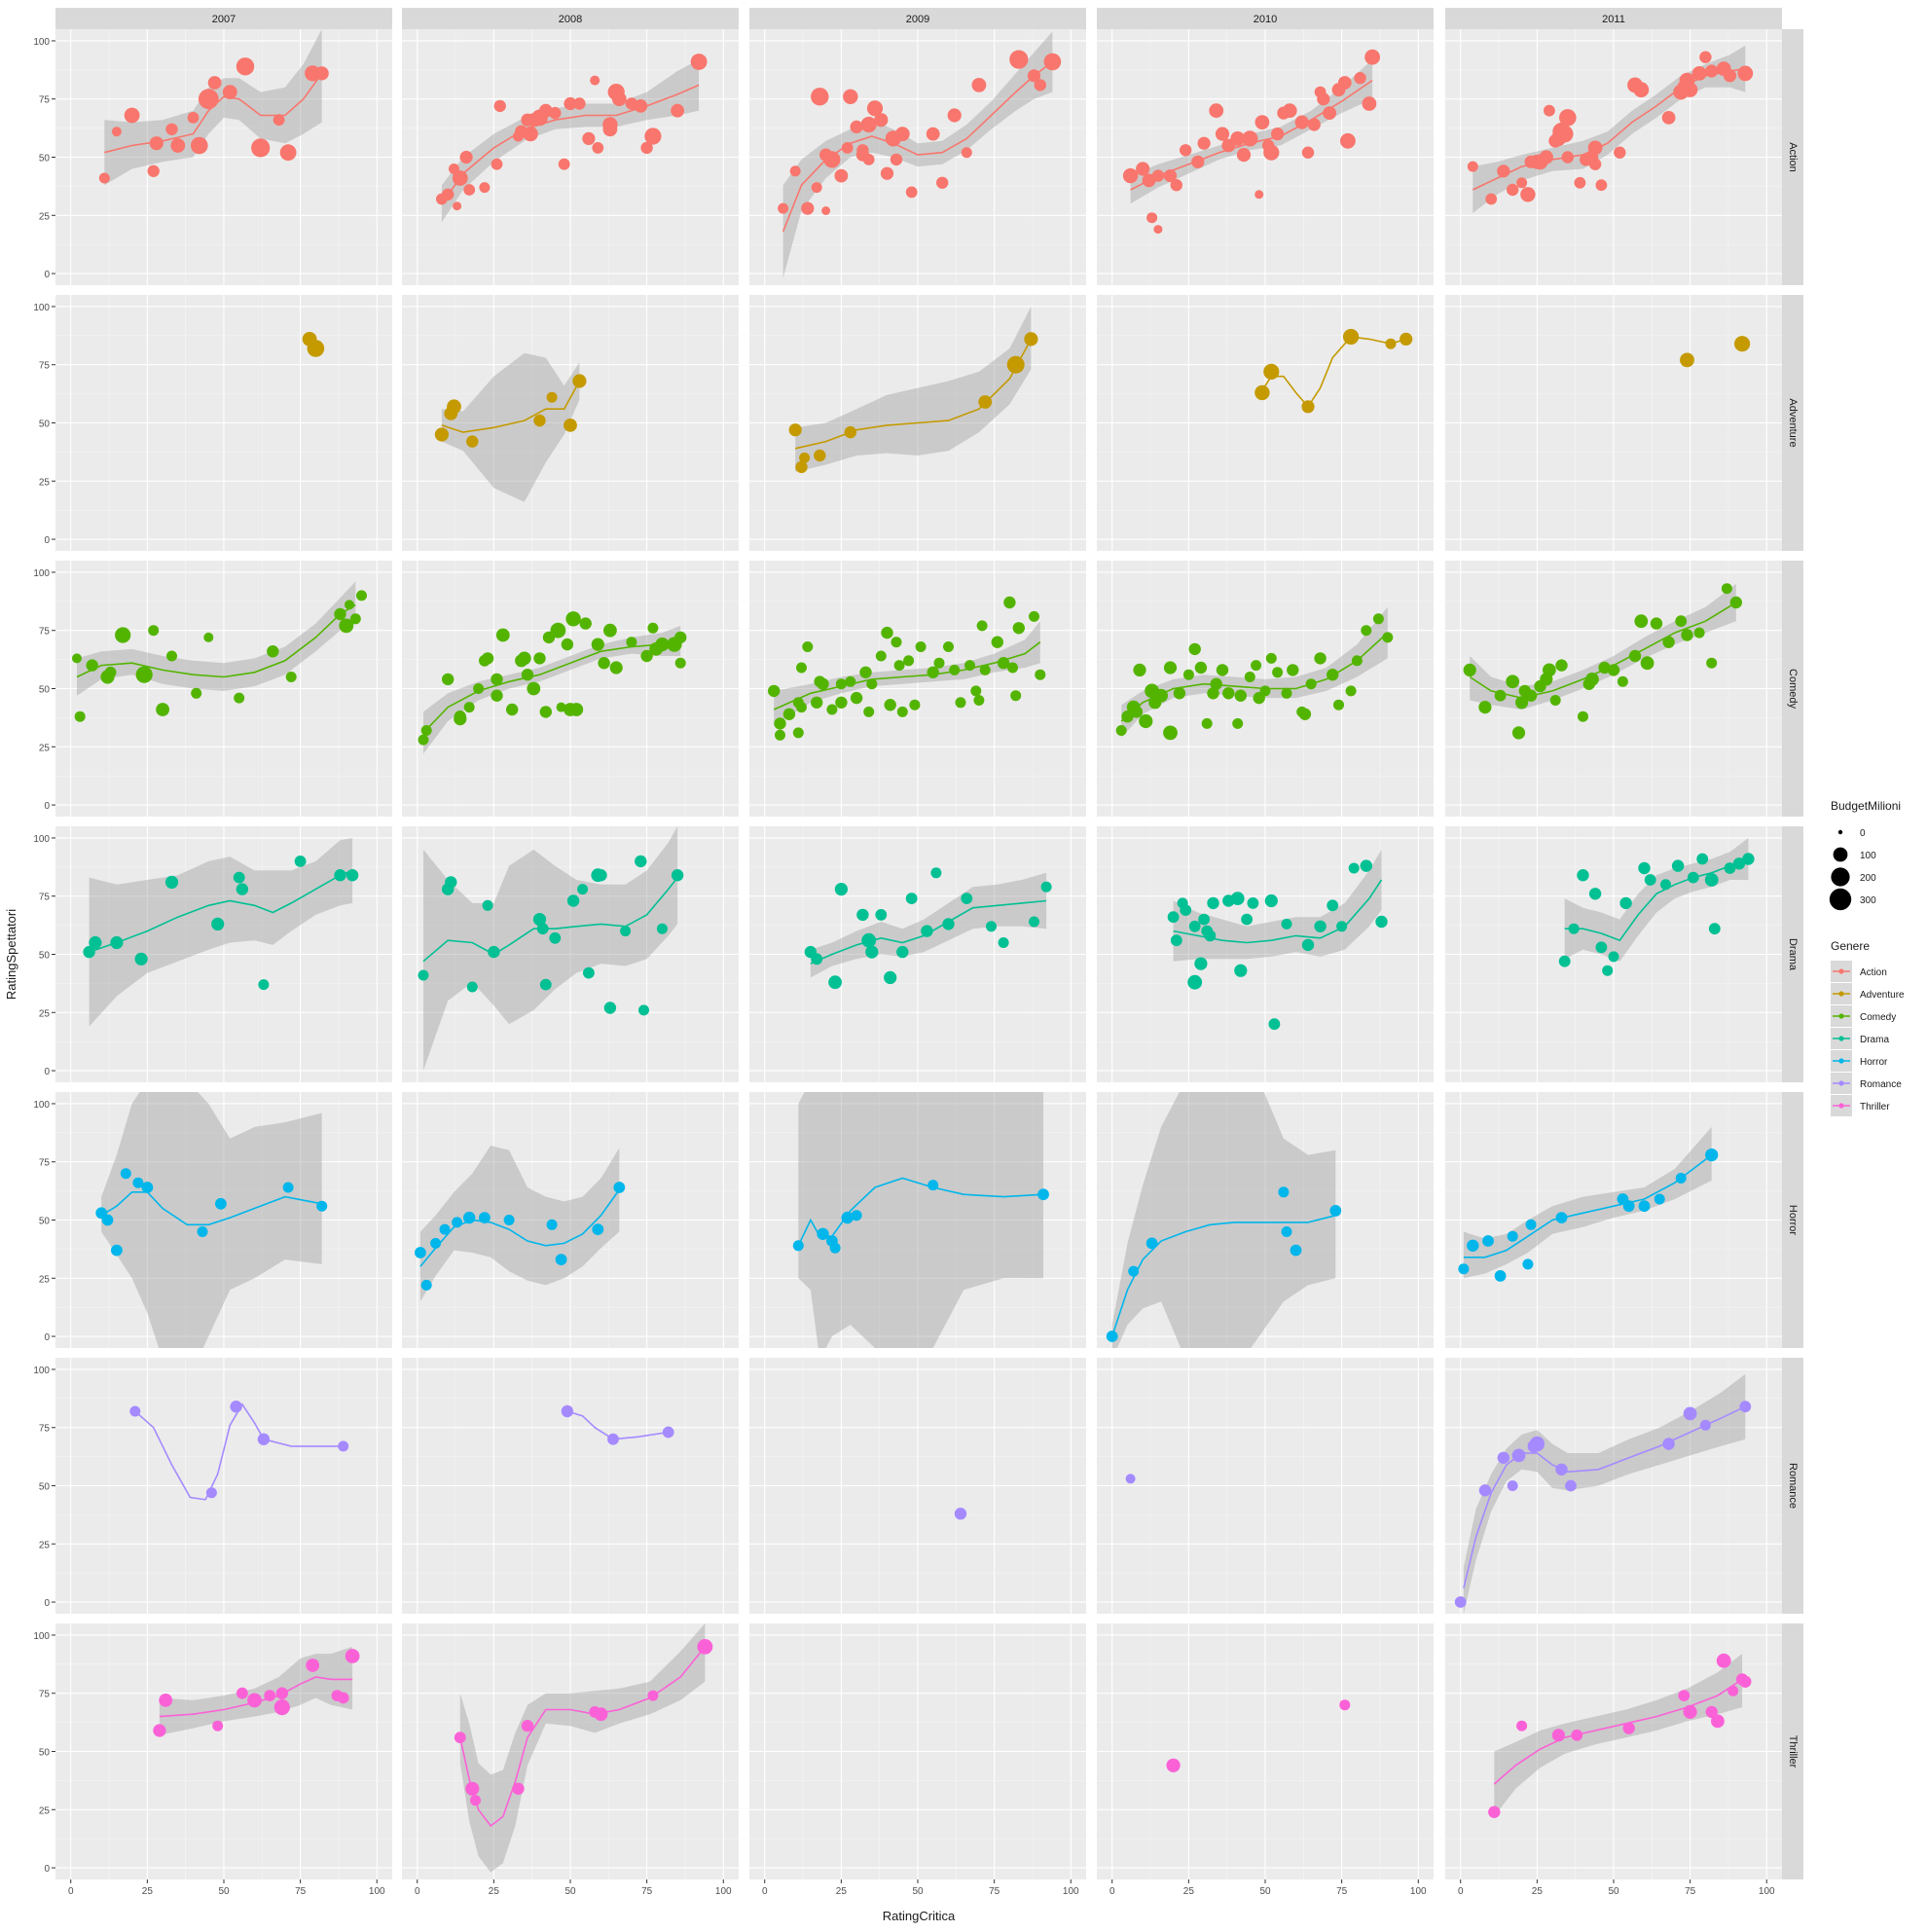  I want to click on data-layer-action-2010, so click(1251, 142).